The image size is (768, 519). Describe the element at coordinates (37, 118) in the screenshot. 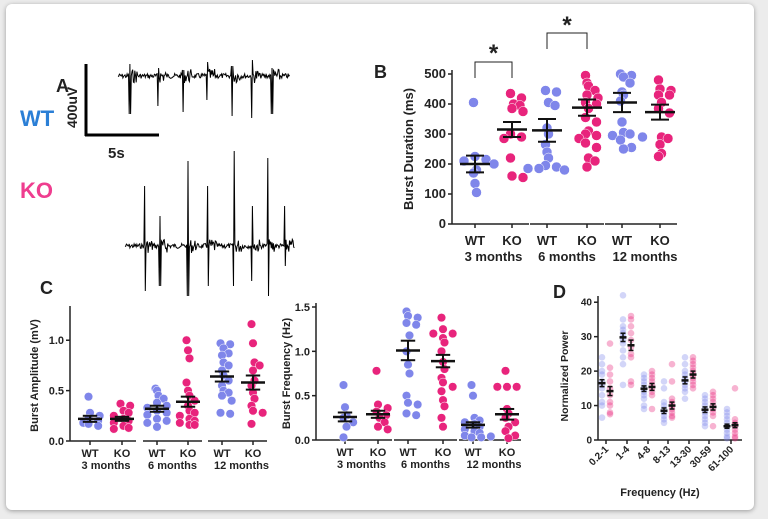

I see `wt-label: WT` at that location.